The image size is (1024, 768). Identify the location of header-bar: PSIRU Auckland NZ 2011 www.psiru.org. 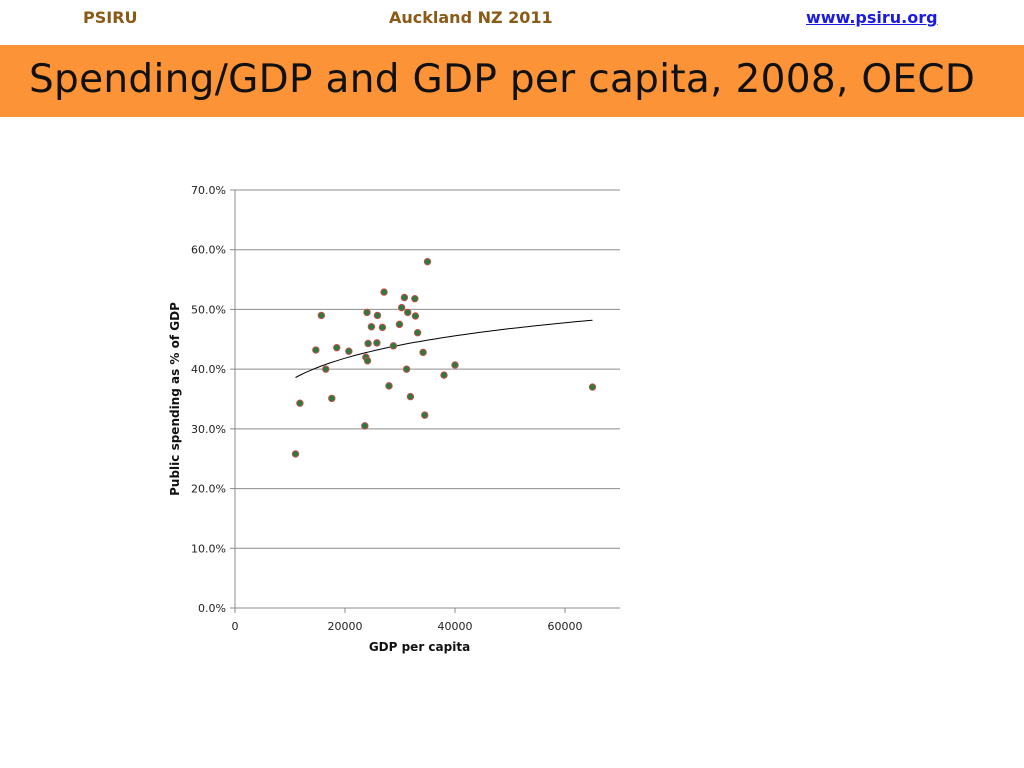
(512, 19).